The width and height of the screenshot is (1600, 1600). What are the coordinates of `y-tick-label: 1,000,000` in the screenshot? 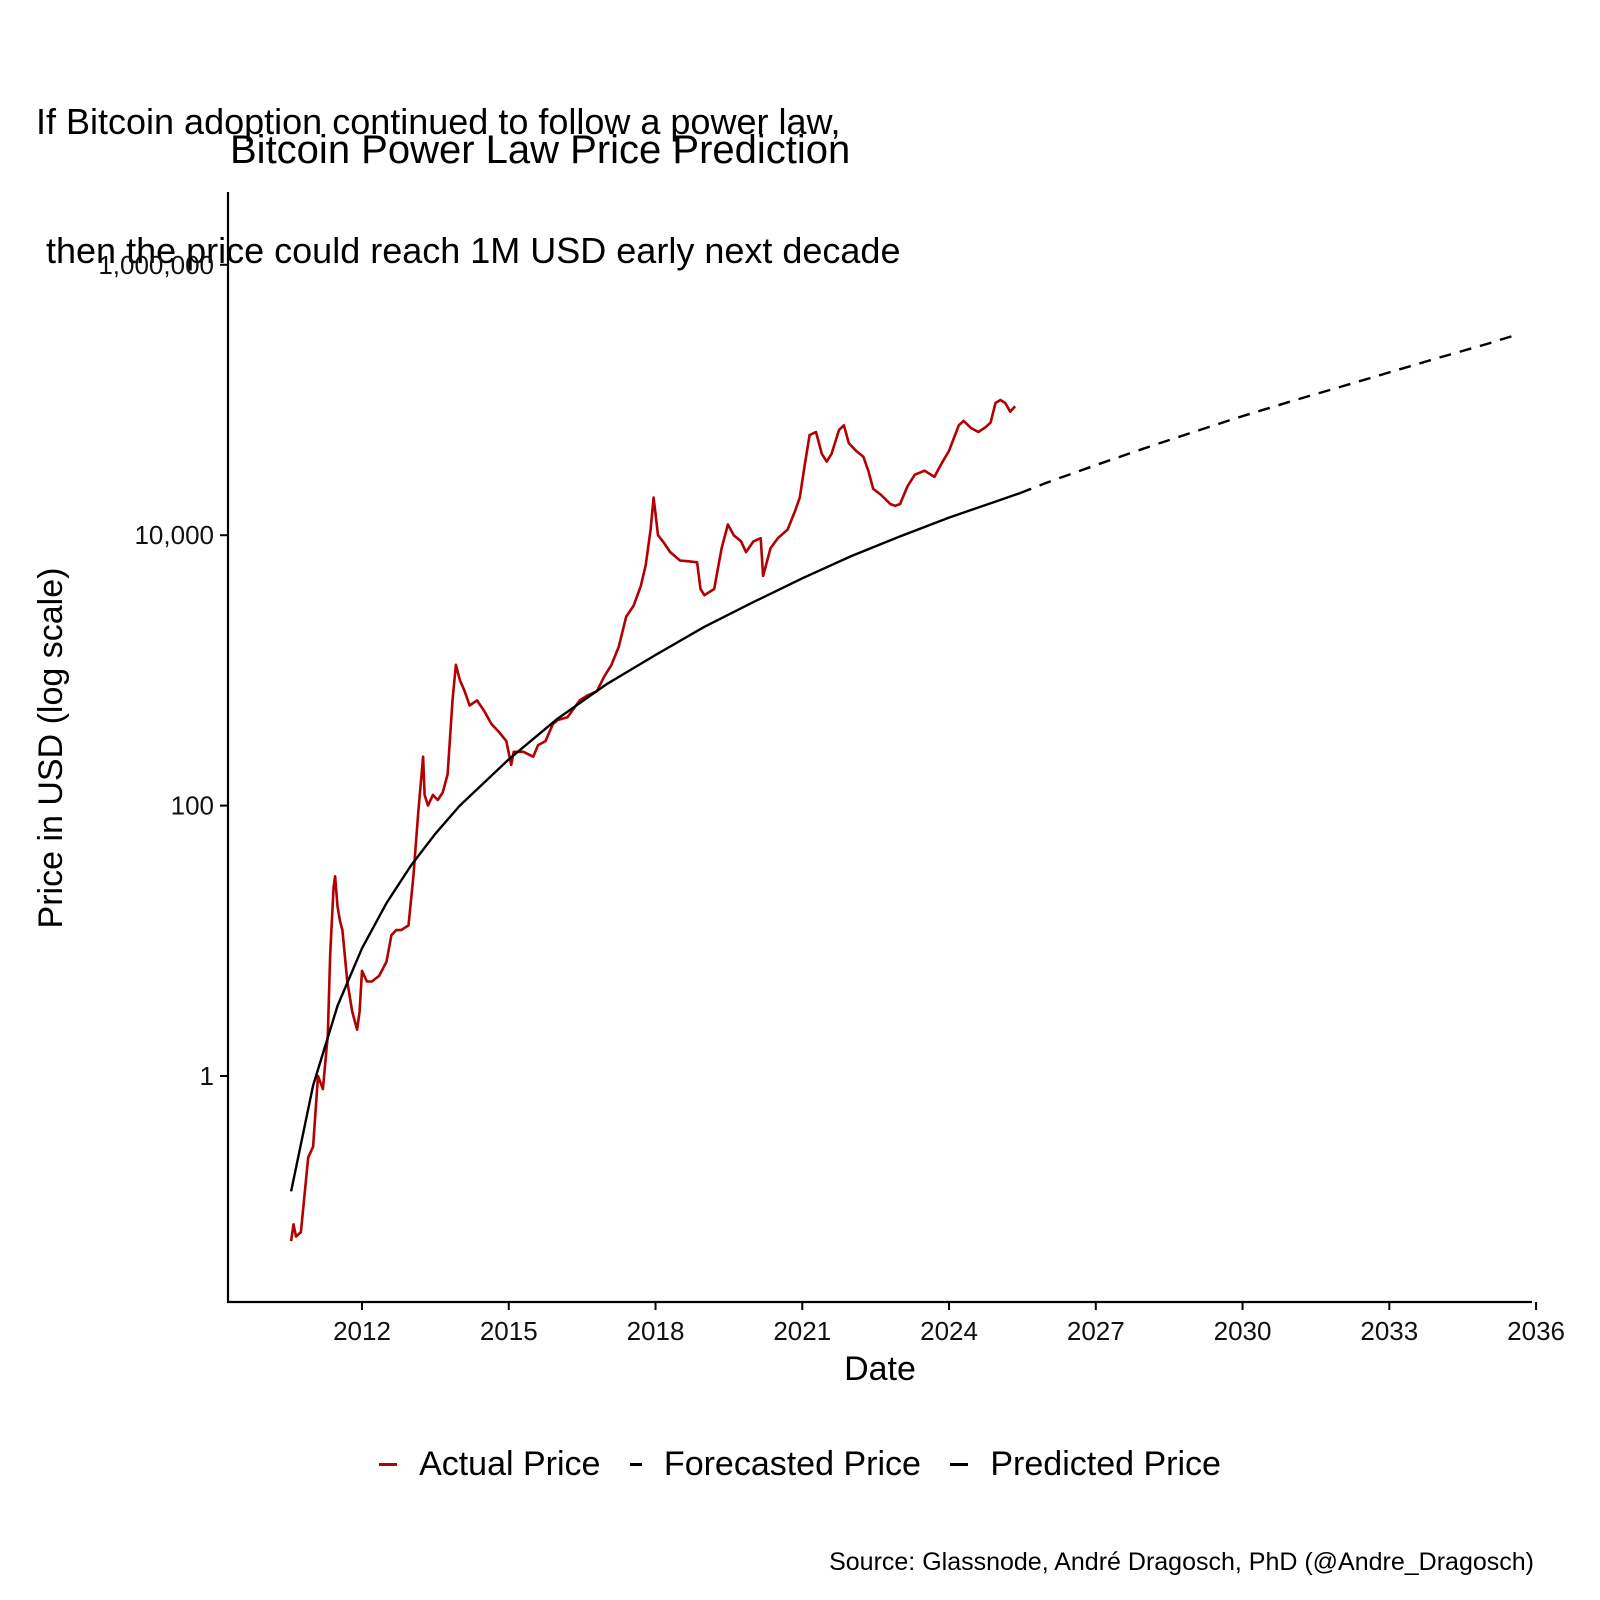 It's located at (156, 265).